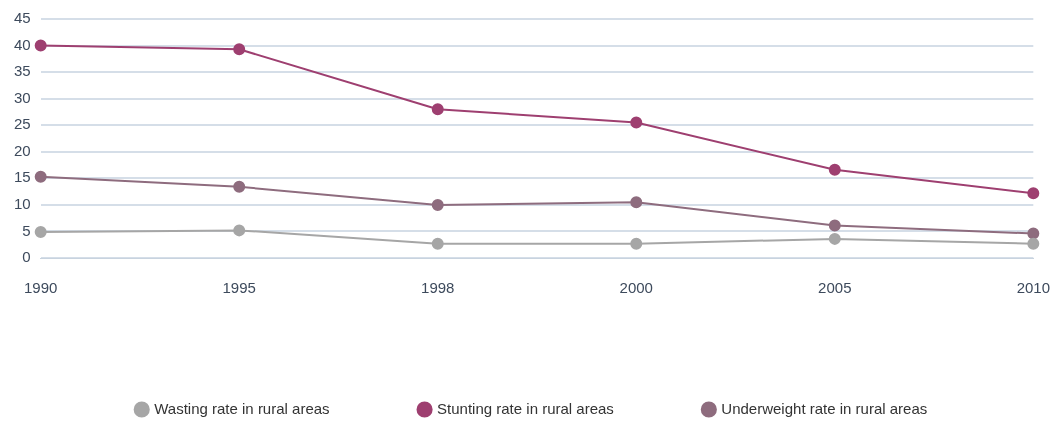 The height and width of the screenshot is (427, 1064). What do you see at coordinates (26, 257) in the screenshot?
I see `y-tick-label: 0` at bounding box center [26, 257].